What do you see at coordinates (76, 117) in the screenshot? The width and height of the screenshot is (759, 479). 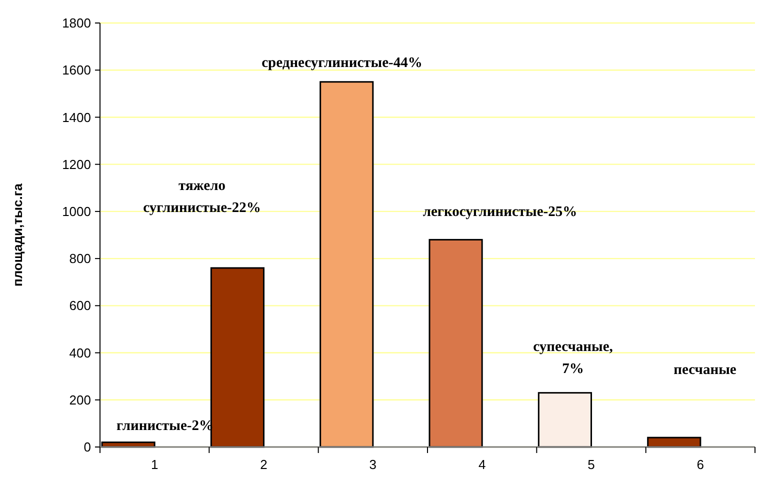 I see `y-tick-label: 1400` at bounding box center [76, 117].